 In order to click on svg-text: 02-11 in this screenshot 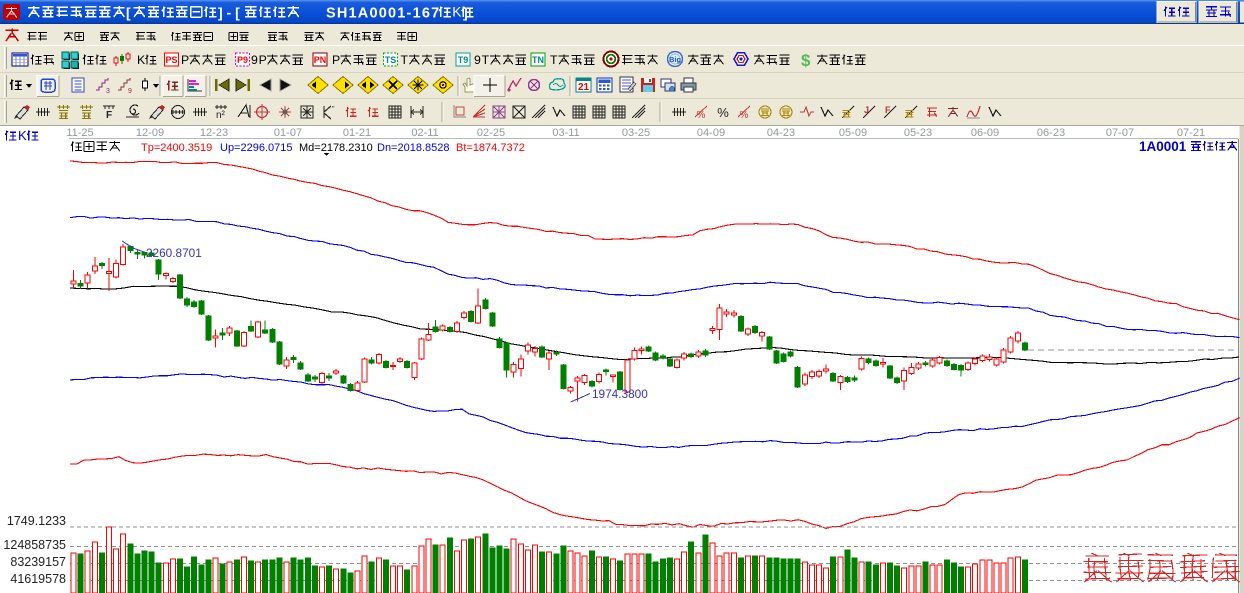, I will do `click(424, 133)`.